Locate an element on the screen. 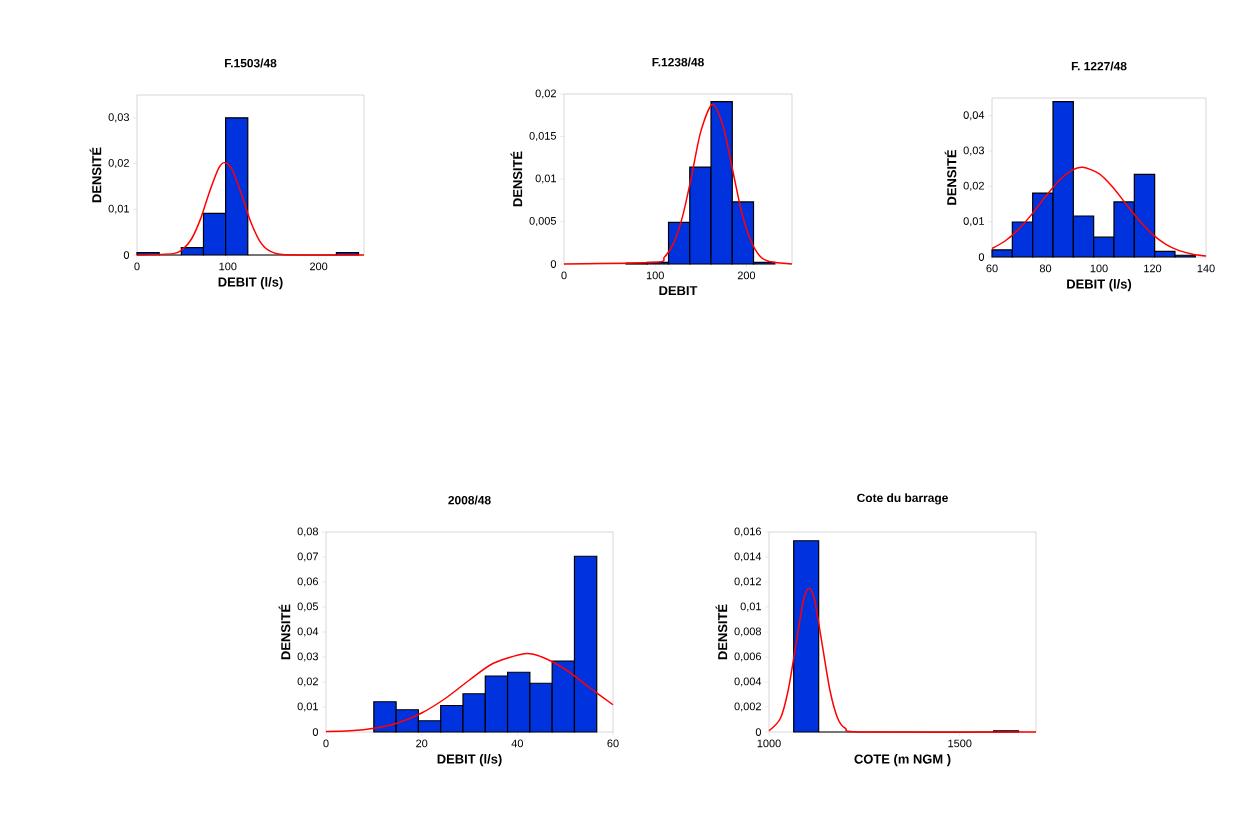 Image resolution: width=1235 pixels, height=825 pixels. x-tick-label: 140 is located at coordinates (1206, 268).